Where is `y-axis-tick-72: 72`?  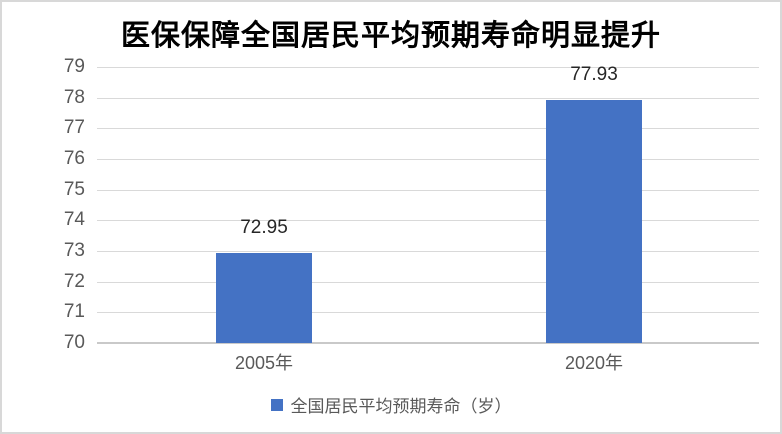
y-axis-tick-72: 72 is located at coordinates (74, 281).